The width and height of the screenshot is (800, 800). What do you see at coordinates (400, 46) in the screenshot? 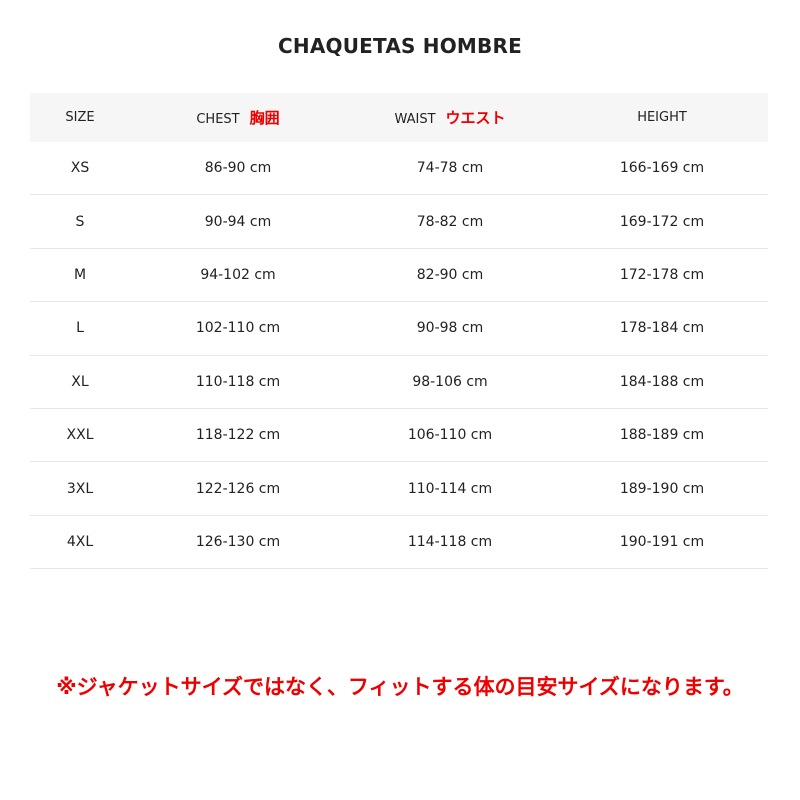
I see `page-title: CHAQUETAS HOMBRE` at bounding box center [400, 46].